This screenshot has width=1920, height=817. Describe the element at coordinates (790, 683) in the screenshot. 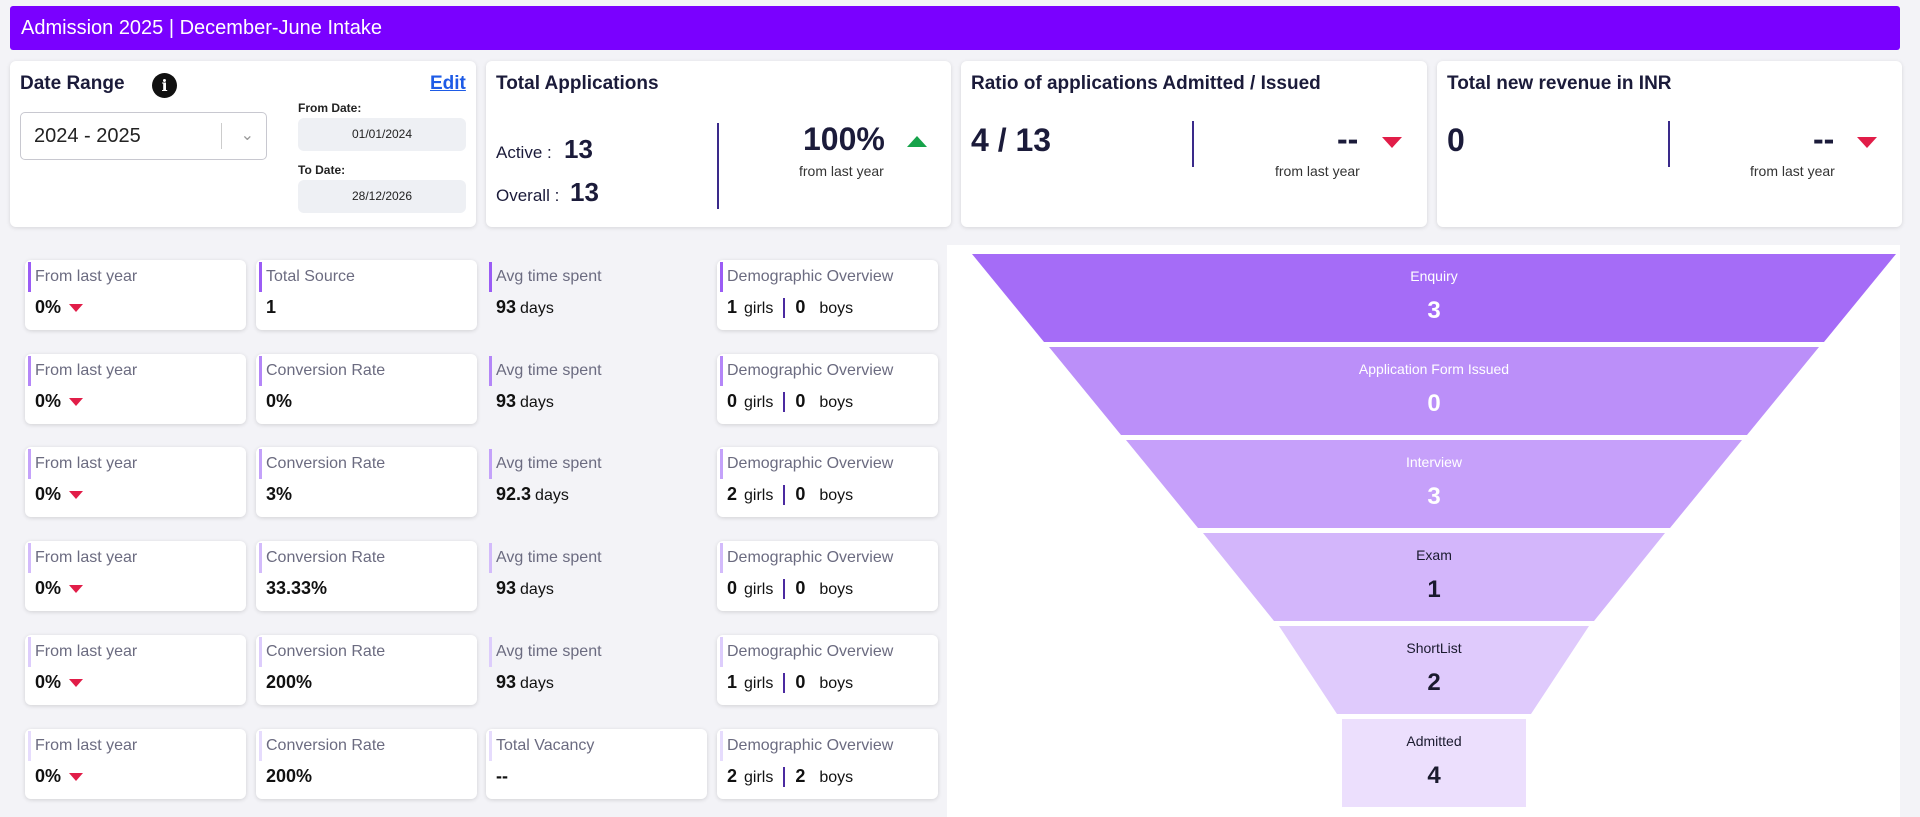

I see `demographic-values: 1 girls 0 boys` at that location.